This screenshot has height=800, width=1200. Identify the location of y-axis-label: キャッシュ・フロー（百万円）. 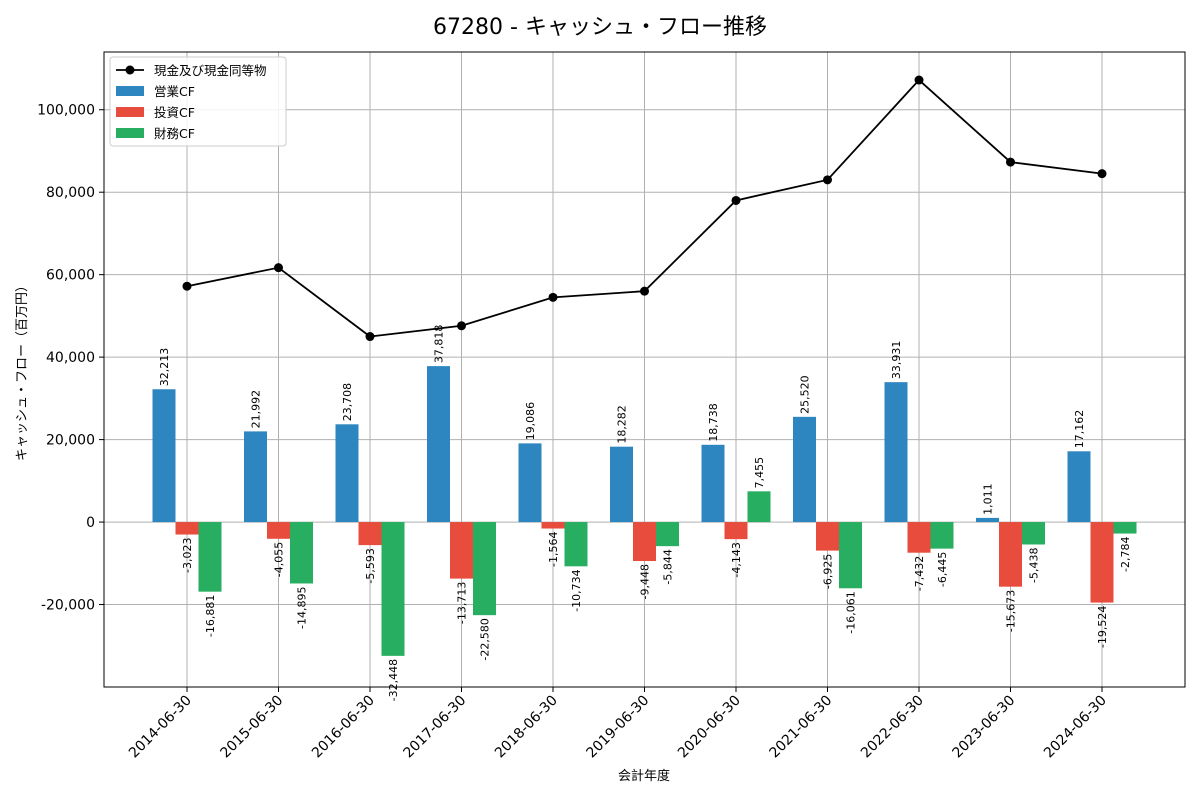
(22, 370).